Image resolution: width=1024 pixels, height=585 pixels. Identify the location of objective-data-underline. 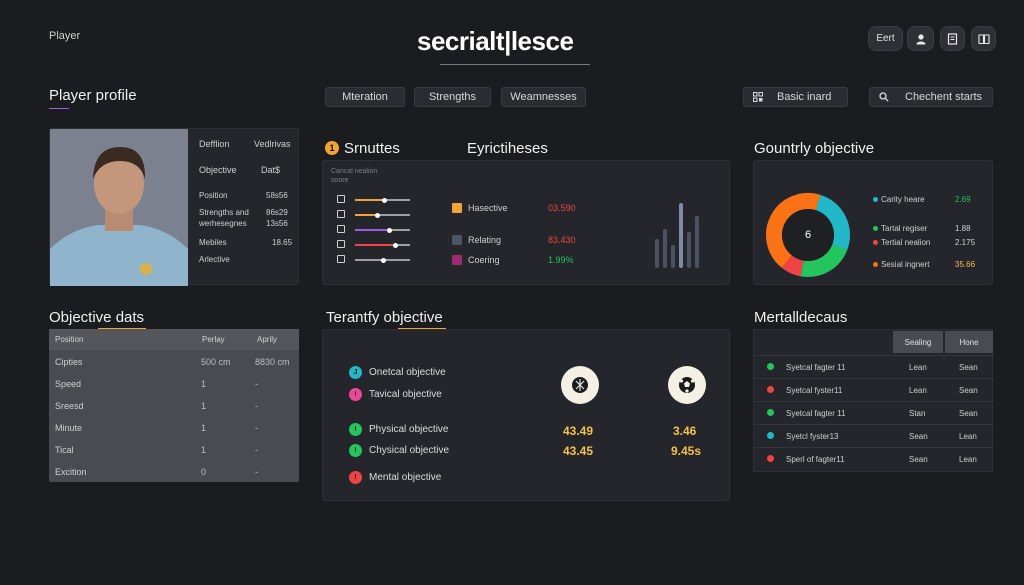
(122, 328).